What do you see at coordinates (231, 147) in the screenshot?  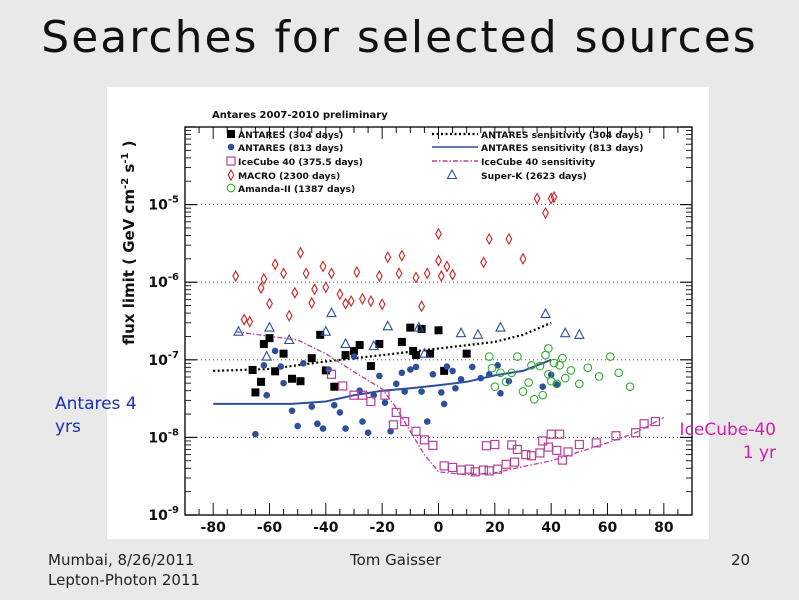 I see `legend-swatch` at bounding box center [231, 147].